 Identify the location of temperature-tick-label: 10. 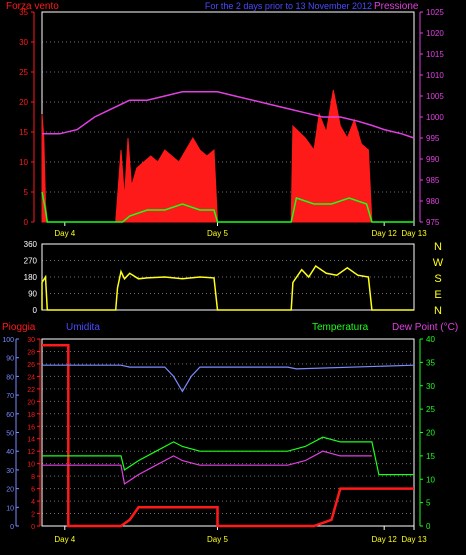
(430, 479).